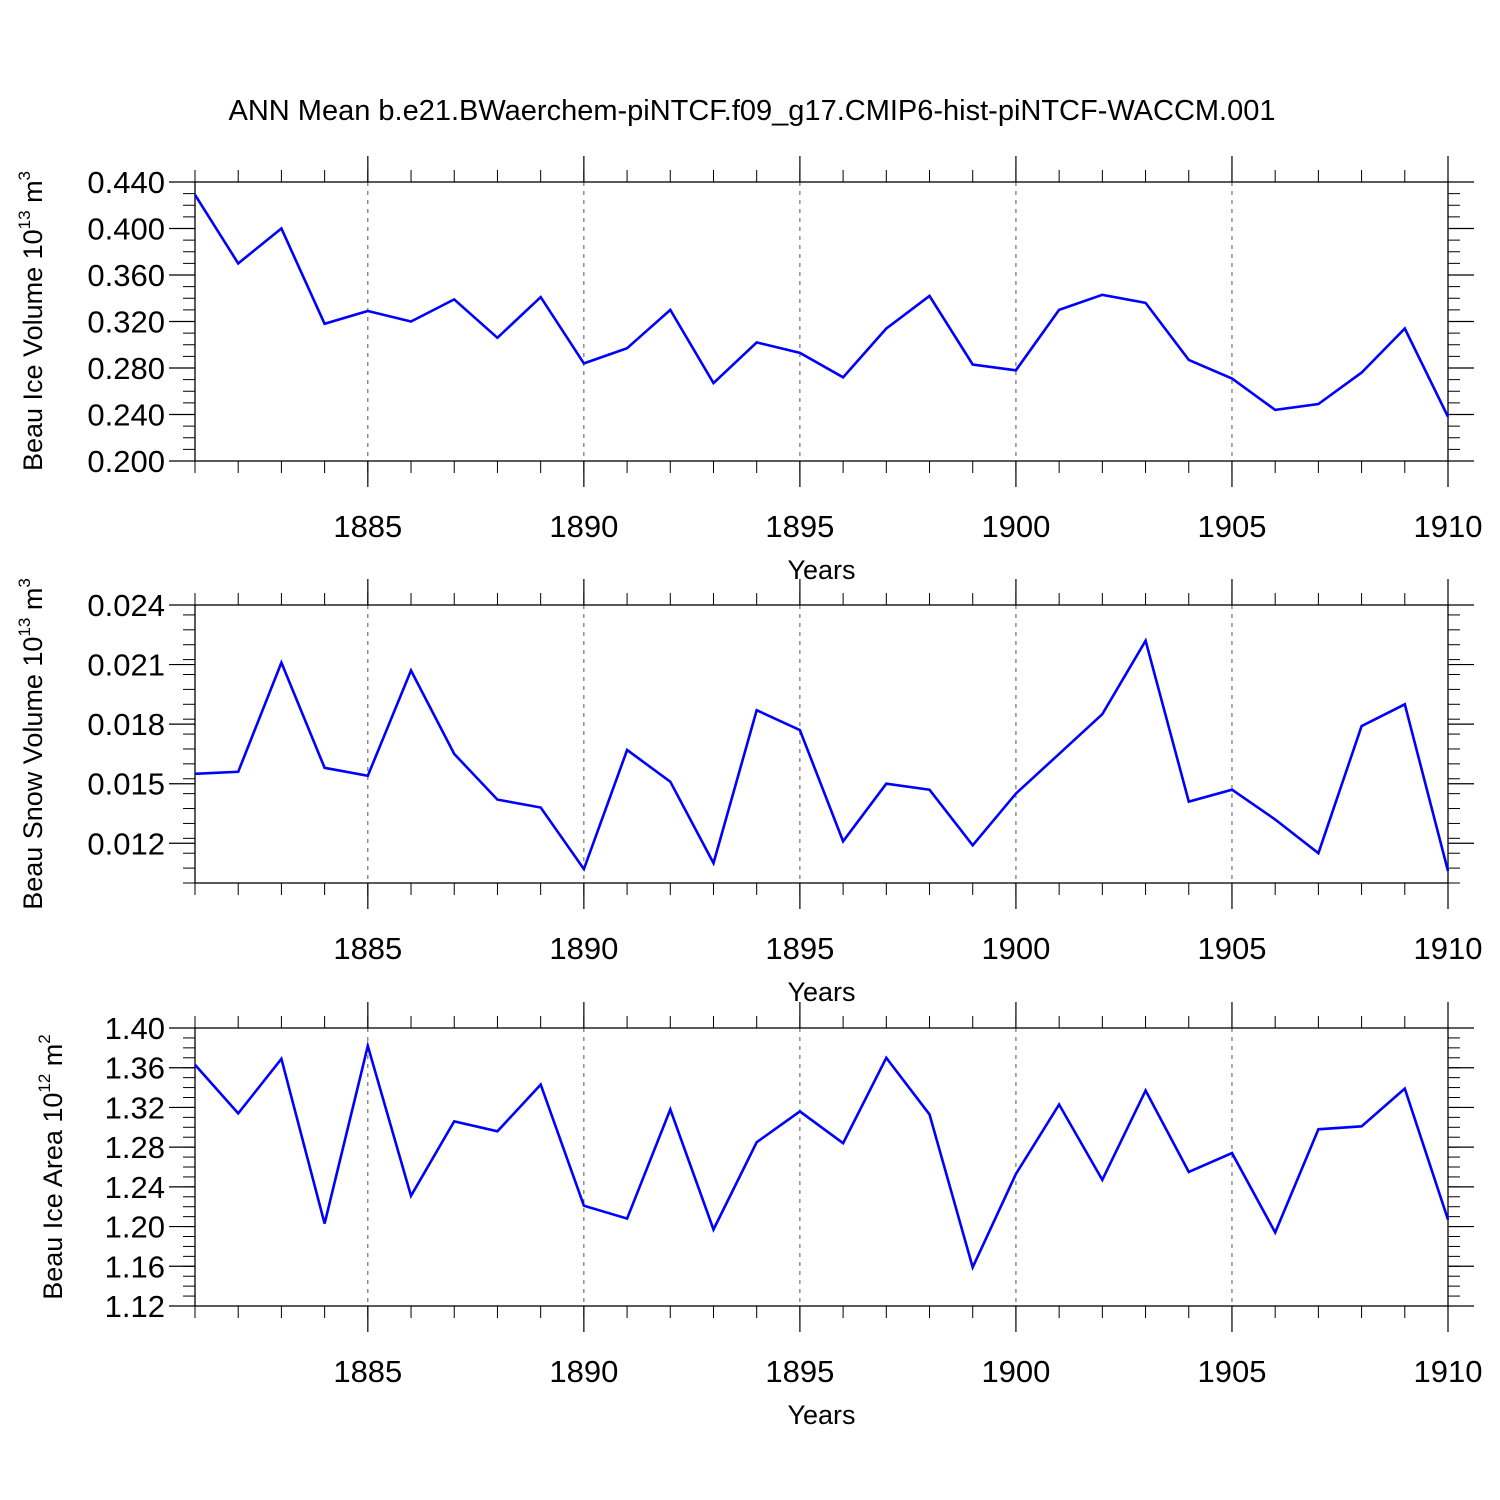  What do you see at coordinates (126, 229) in the screenshot?
I see `y-tick-label: 0.400` at bounding box center [126, 229].